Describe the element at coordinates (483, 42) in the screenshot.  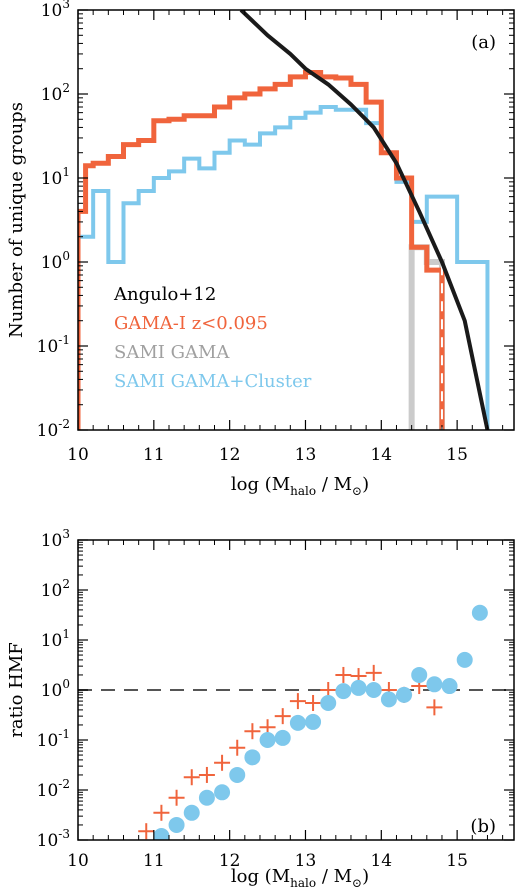
I see `panel-a-label: (a)` at that location.